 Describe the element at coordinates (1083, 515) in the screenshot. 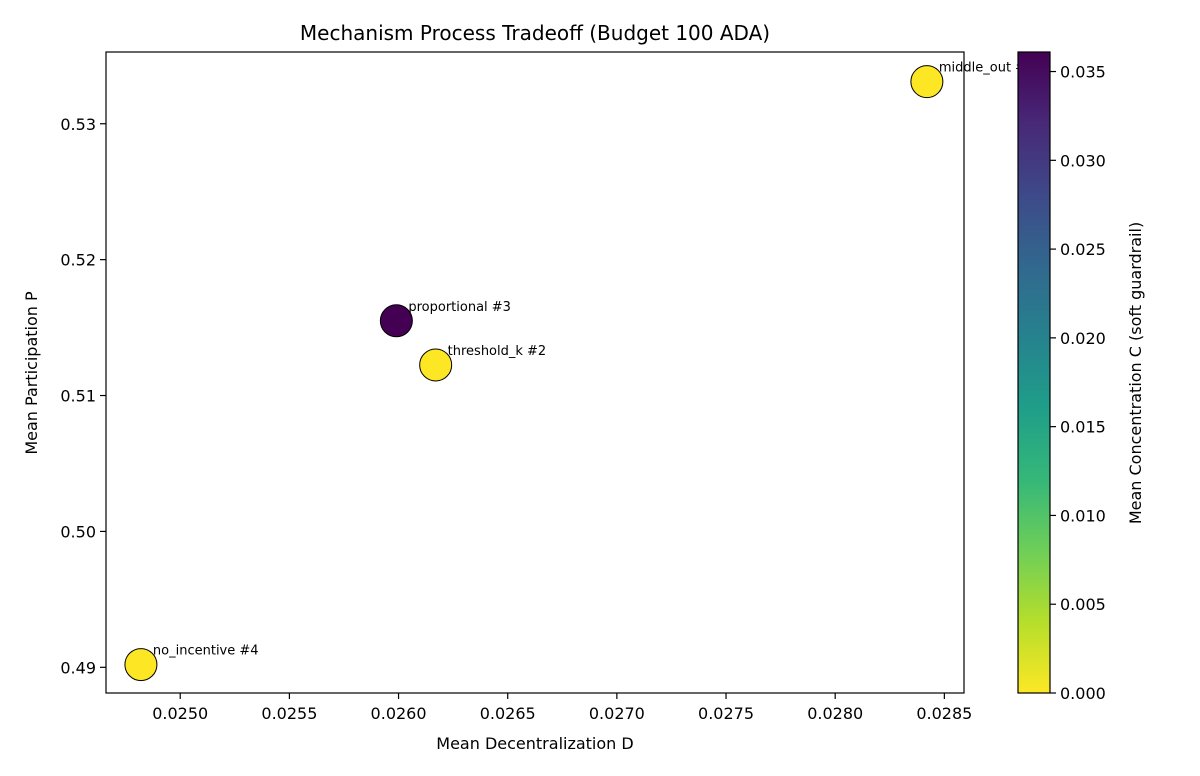

I see `colorbar-tick-label: 0.010` at that location.